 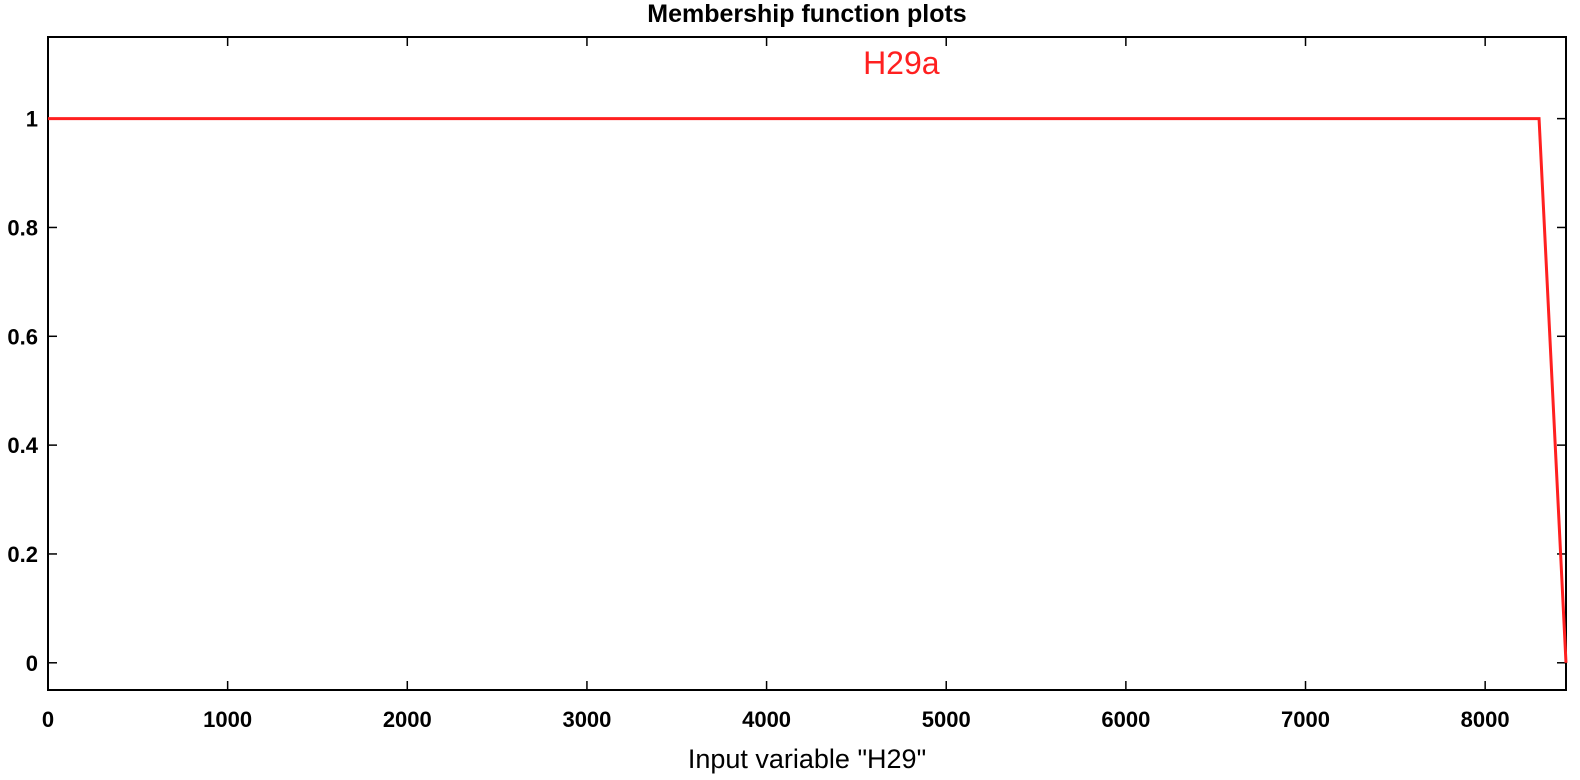 I want to click on y-tick-label: 0.8, so click(x=22, y=227).